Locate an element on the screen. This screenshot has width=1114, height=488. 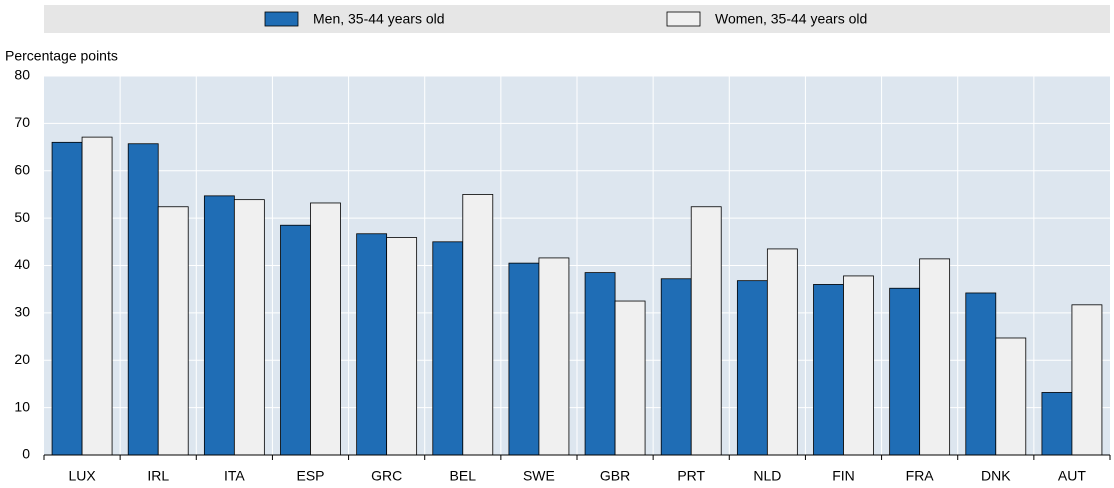
x-tick-label: FIN is located at coordinates (843, 476).